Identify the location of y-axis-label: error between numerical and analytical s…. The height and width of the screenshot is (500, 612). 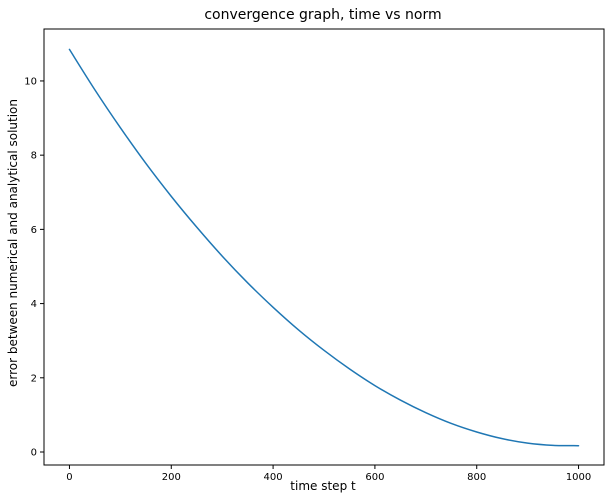
(13, 243).